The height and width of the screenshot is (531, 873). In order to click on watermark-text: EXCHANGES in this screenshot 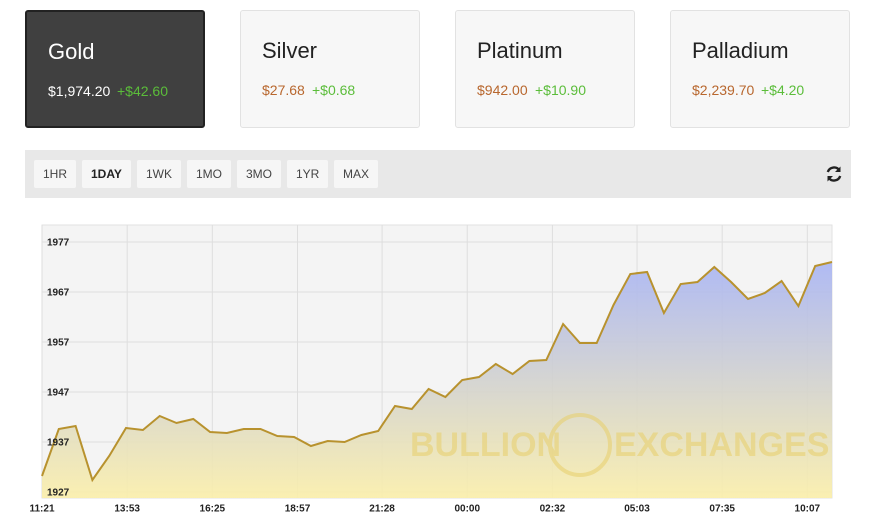, I will do `click(721, 445)`.